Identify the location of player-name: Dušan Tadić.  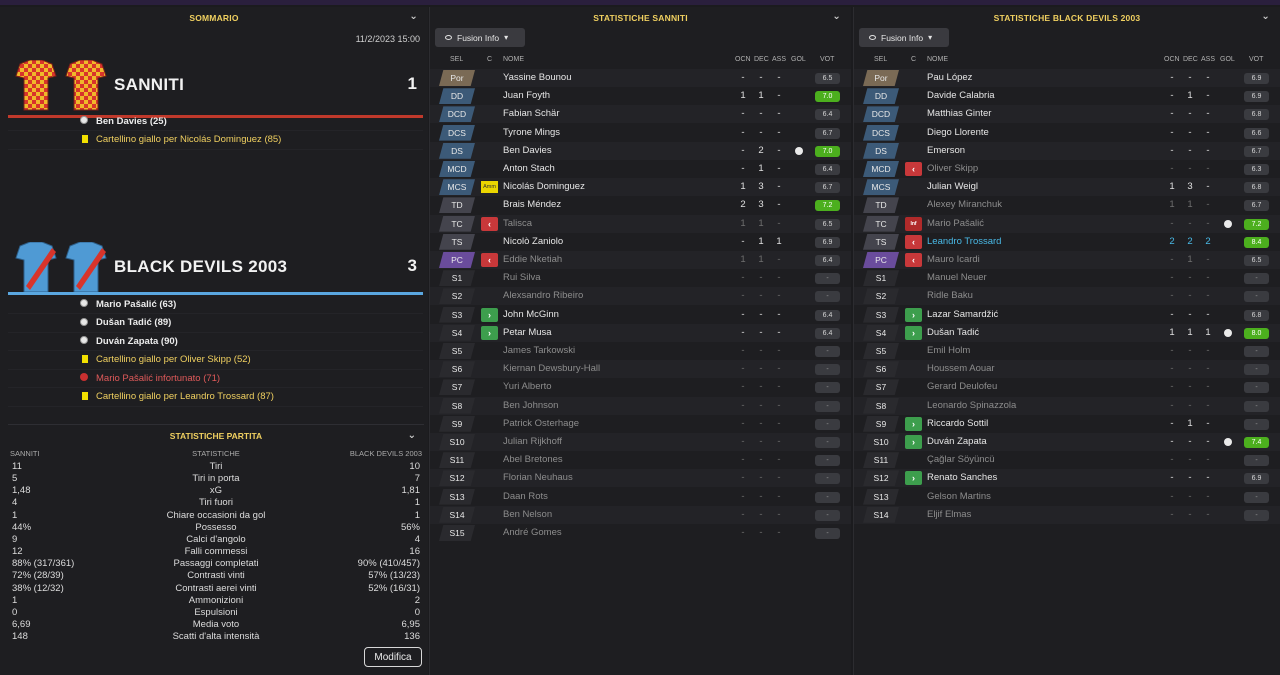
(953, 332).